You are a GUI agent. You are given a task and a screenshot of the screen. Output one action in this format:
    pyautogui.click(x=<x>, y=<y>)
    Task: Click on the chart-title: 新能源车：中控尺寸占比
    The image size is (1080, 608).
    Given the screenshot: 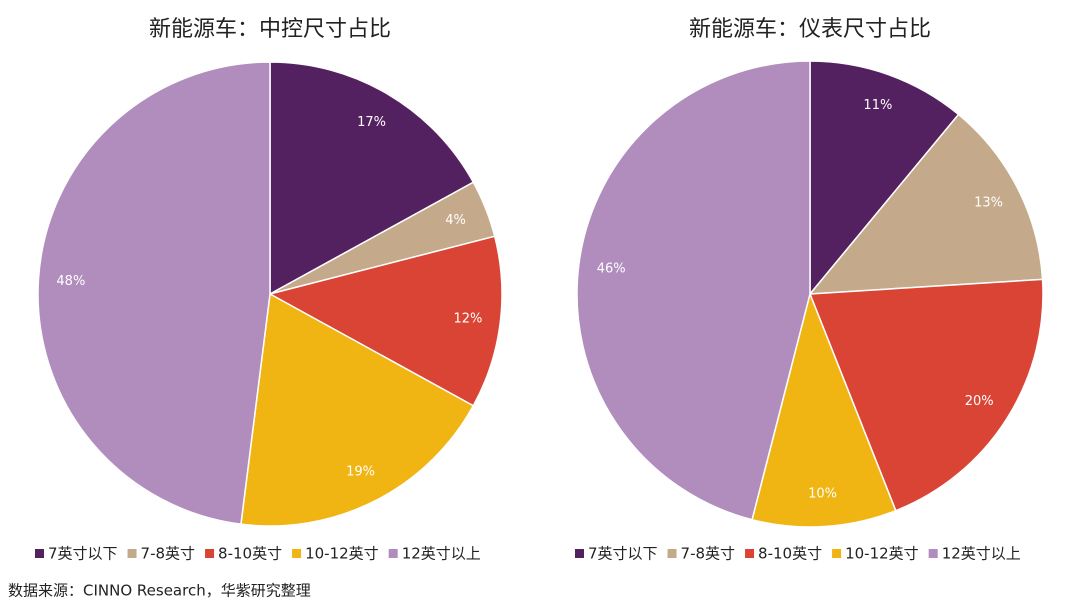 What is the action you would take?
    pyautogui.click(x=270, y=29)
    